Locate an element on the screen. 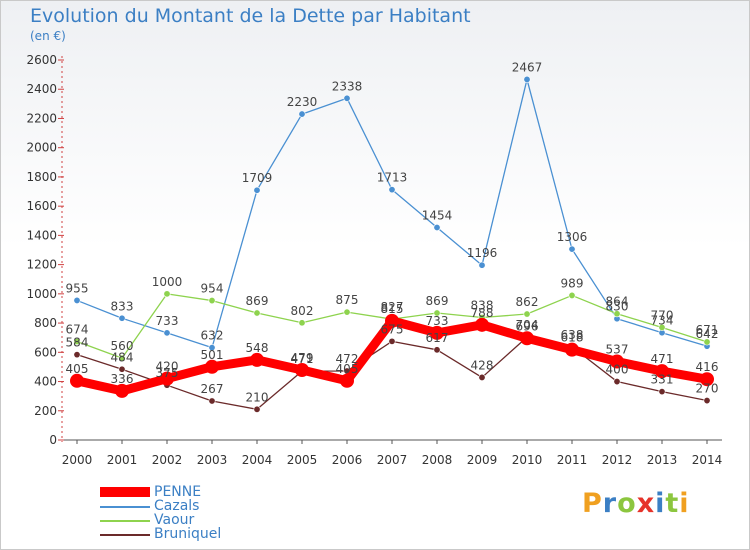 This screenshot has width=750, height=550. logo-letter: x is located at coordinates (646, 503).